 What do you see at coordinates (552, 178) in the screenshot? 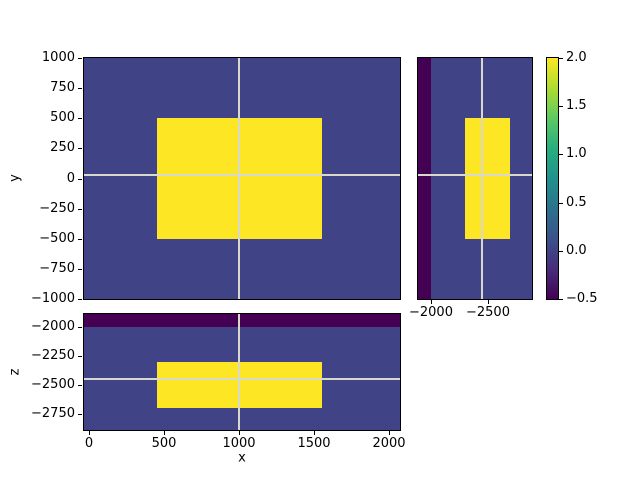
I see `colorbar` at bounding box center [552, 178].